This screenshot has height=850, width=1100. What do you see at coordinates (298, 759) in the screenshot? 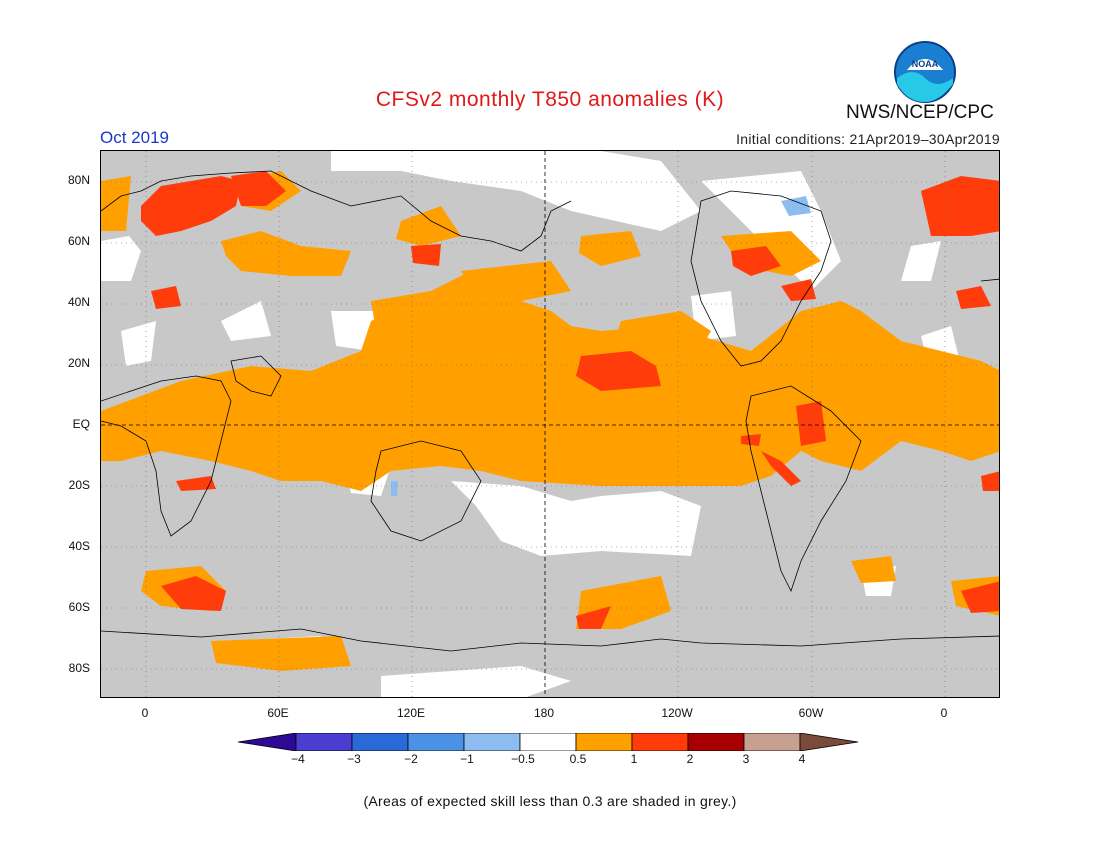
I see `colorbar-label-minus4: −4` at bounding box center [298, 759].